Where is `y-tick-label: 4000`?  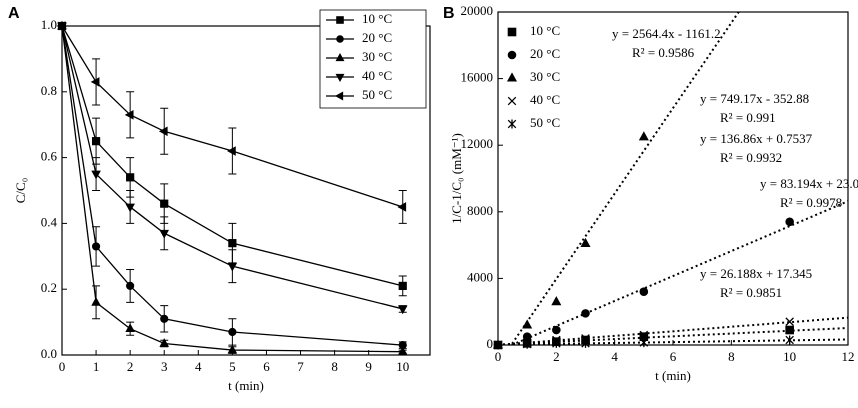 y-tick-label: 4000 is located at coordinates (480, 276).